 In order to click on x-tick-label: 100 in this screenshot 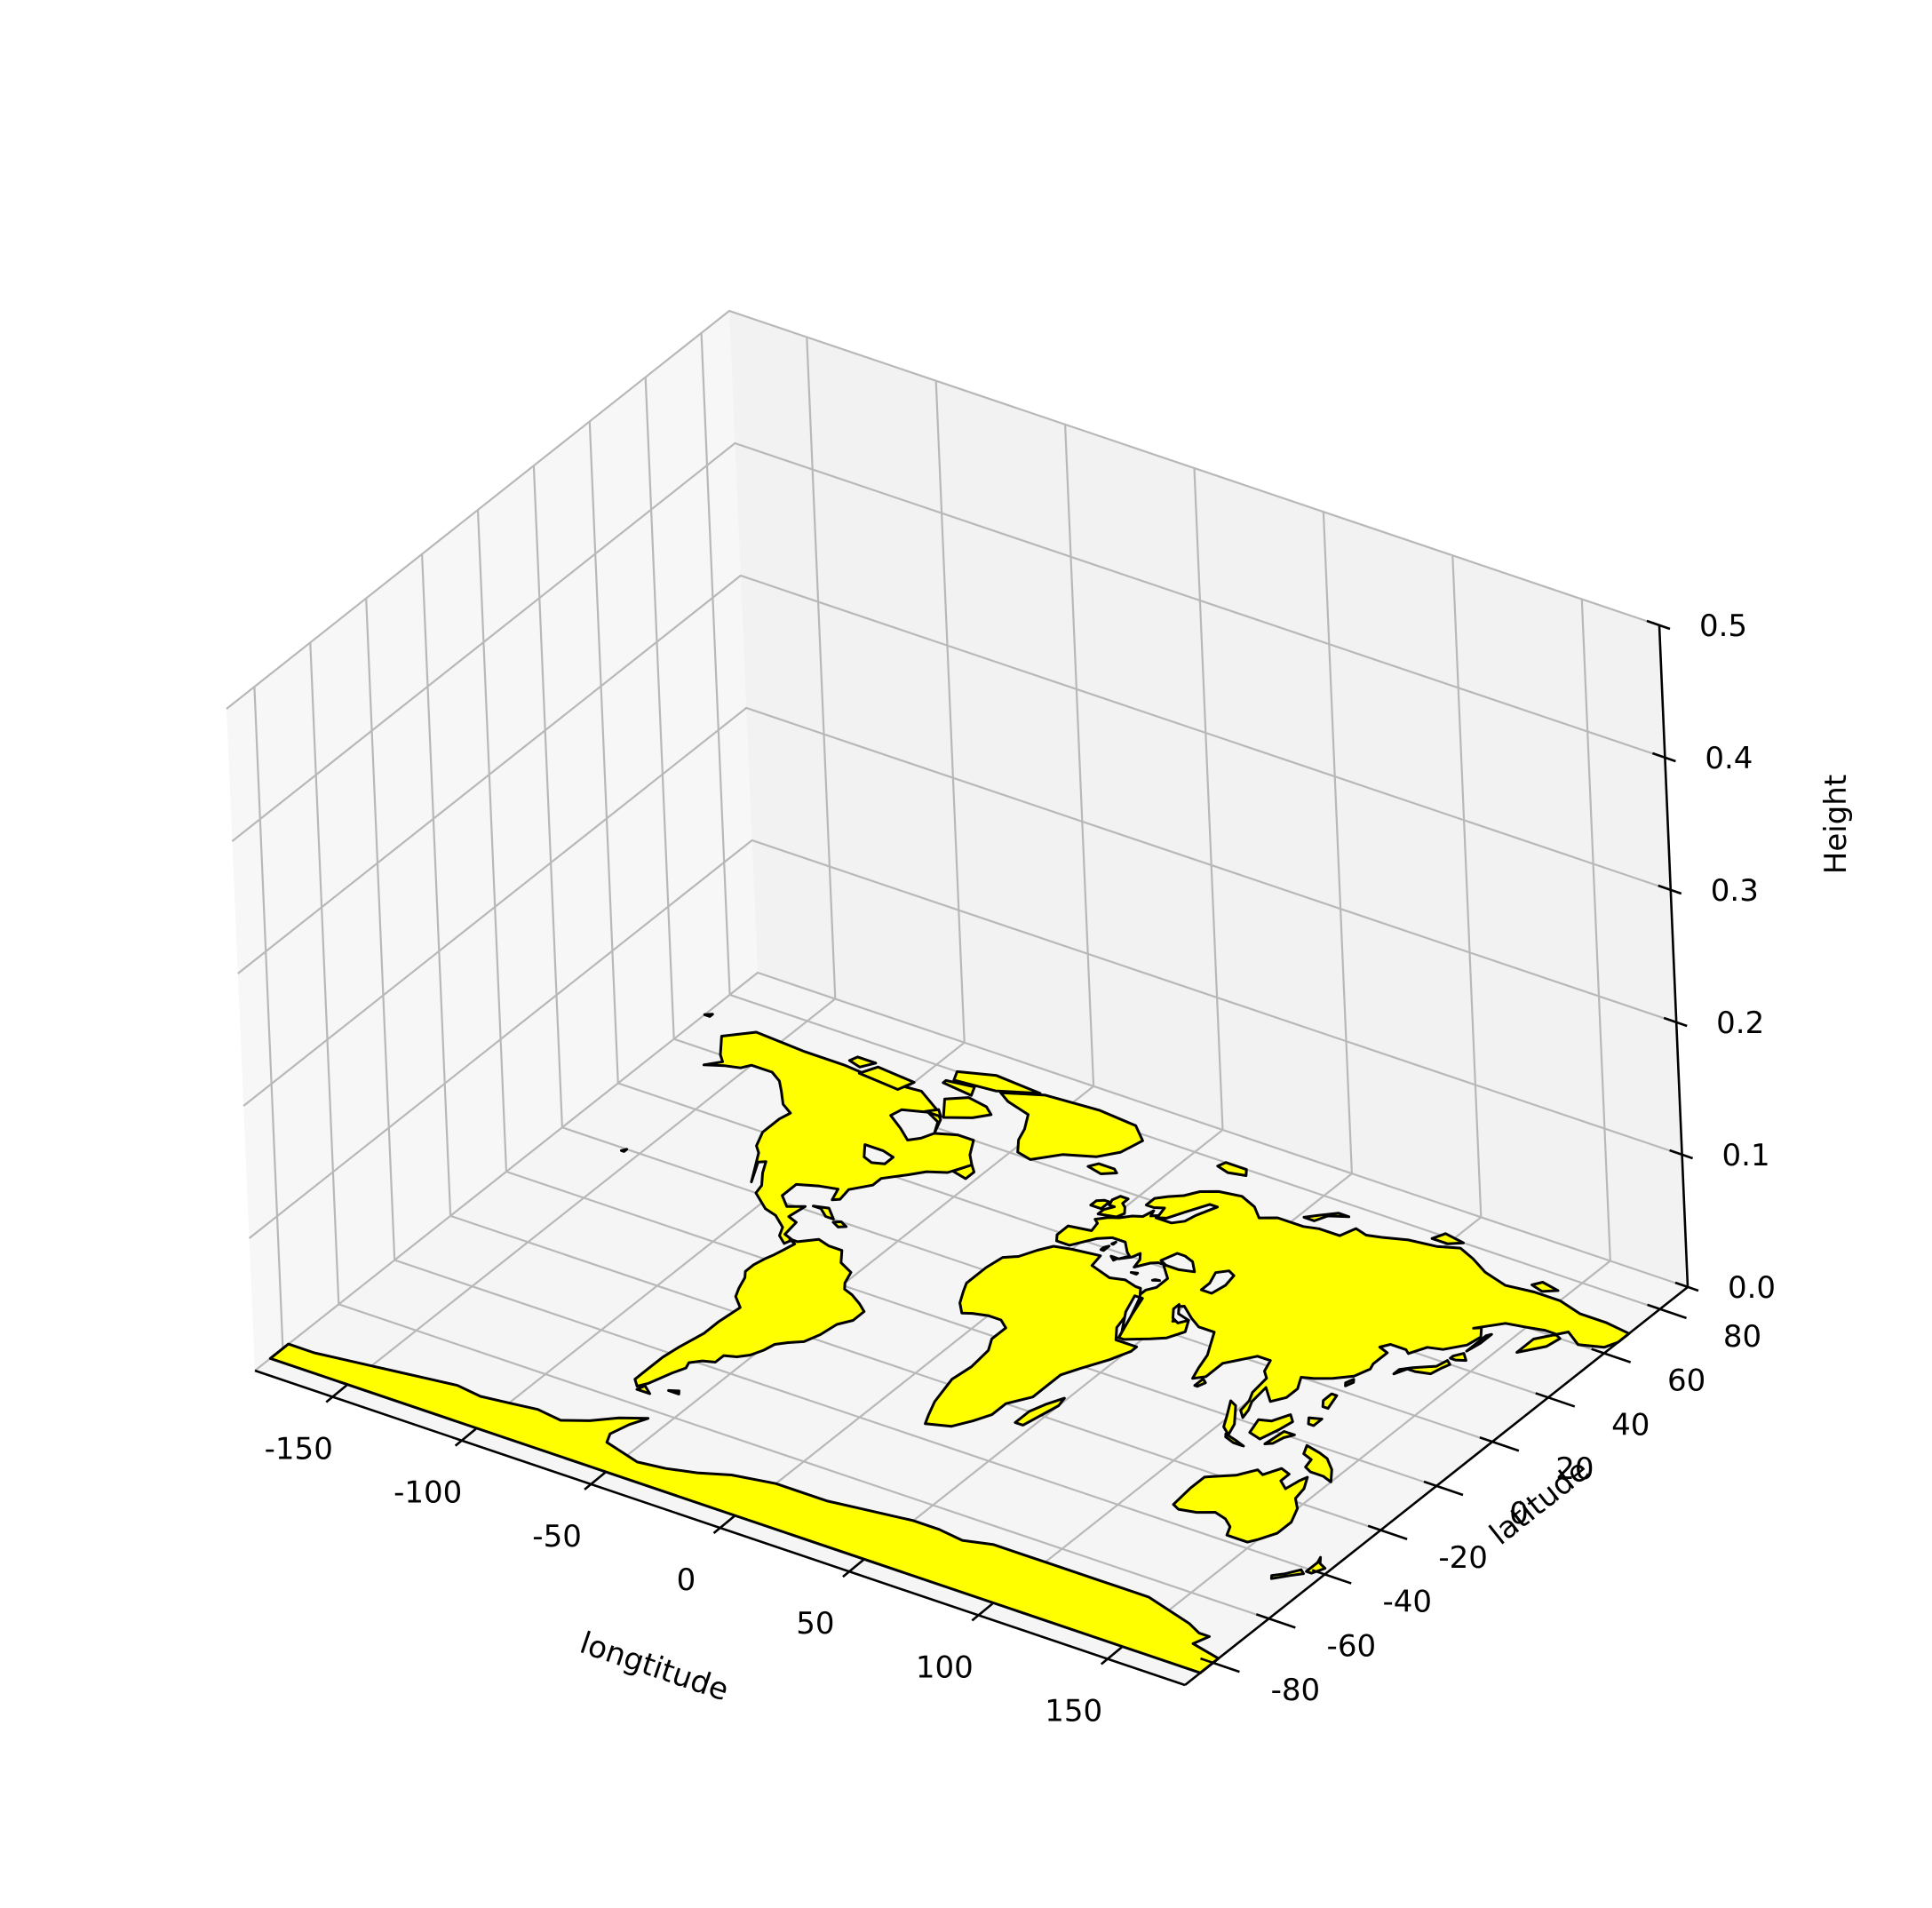, I will do `click(945, 1667)`.